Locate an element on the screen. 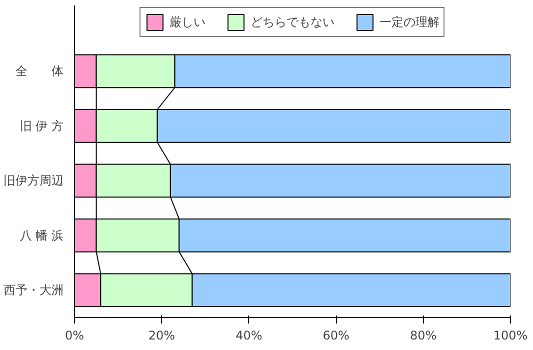  legend-label: 厳しい is located at coordinates (188, 22).